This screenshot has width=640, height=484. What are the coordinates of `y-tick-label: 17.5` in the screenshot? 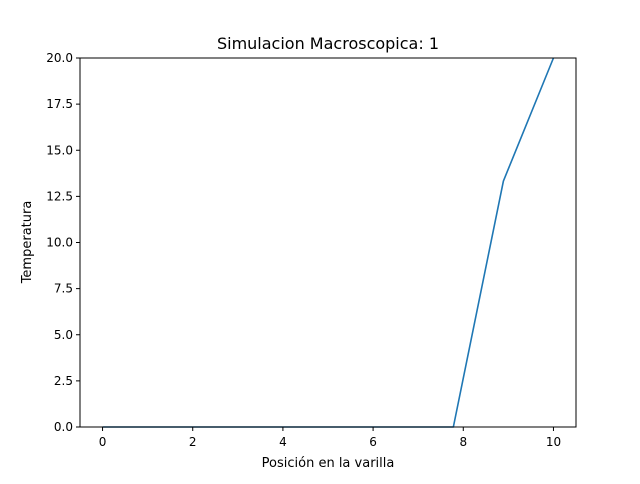 It's located at (59, 104).